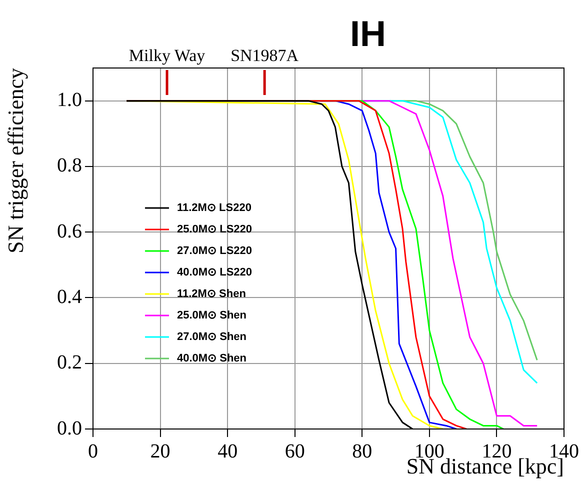  Describe the element at coordinates (69, 297) in the screenshot. I see `y-tick-label: 0.4` at that location.